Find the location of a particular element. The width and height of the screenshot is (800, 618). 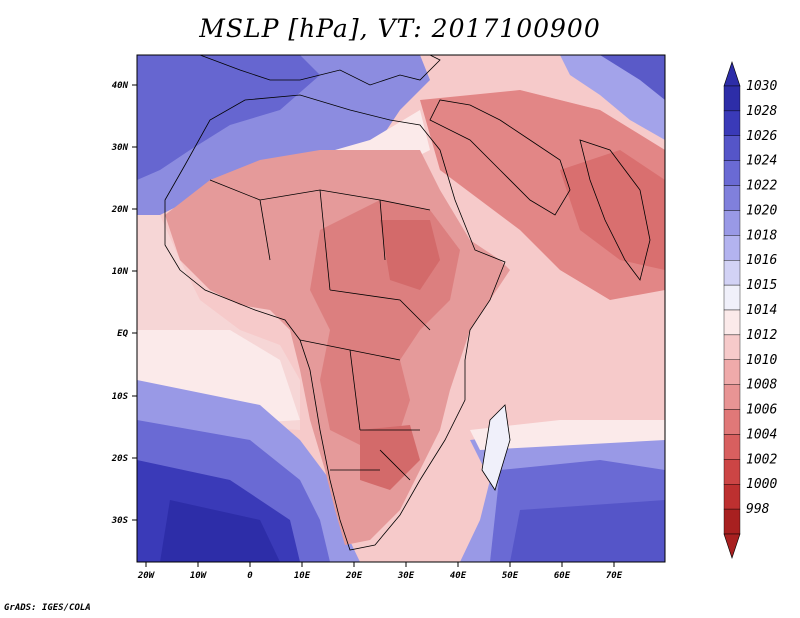

x-tick-label: 60E is located at coordinates (562, 576).